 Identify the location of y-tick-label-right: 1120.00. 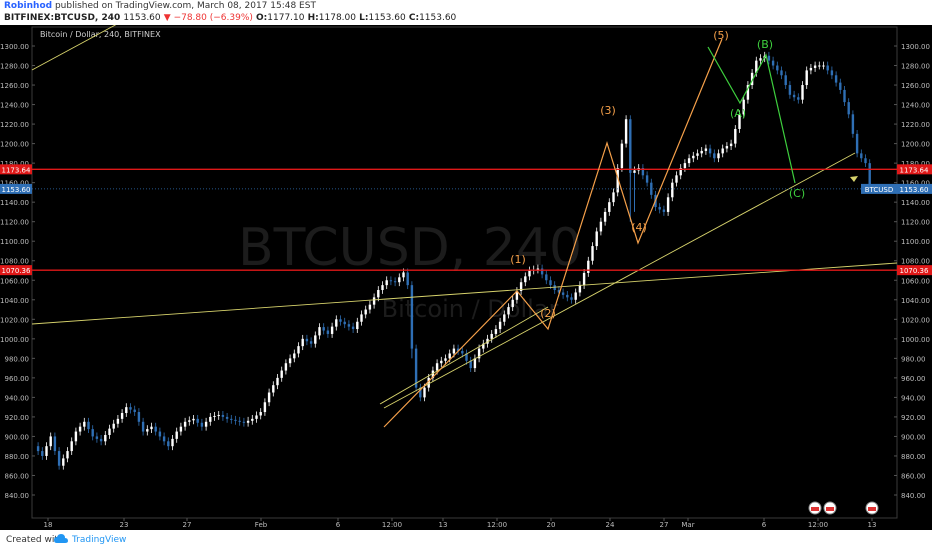
(915, 223).